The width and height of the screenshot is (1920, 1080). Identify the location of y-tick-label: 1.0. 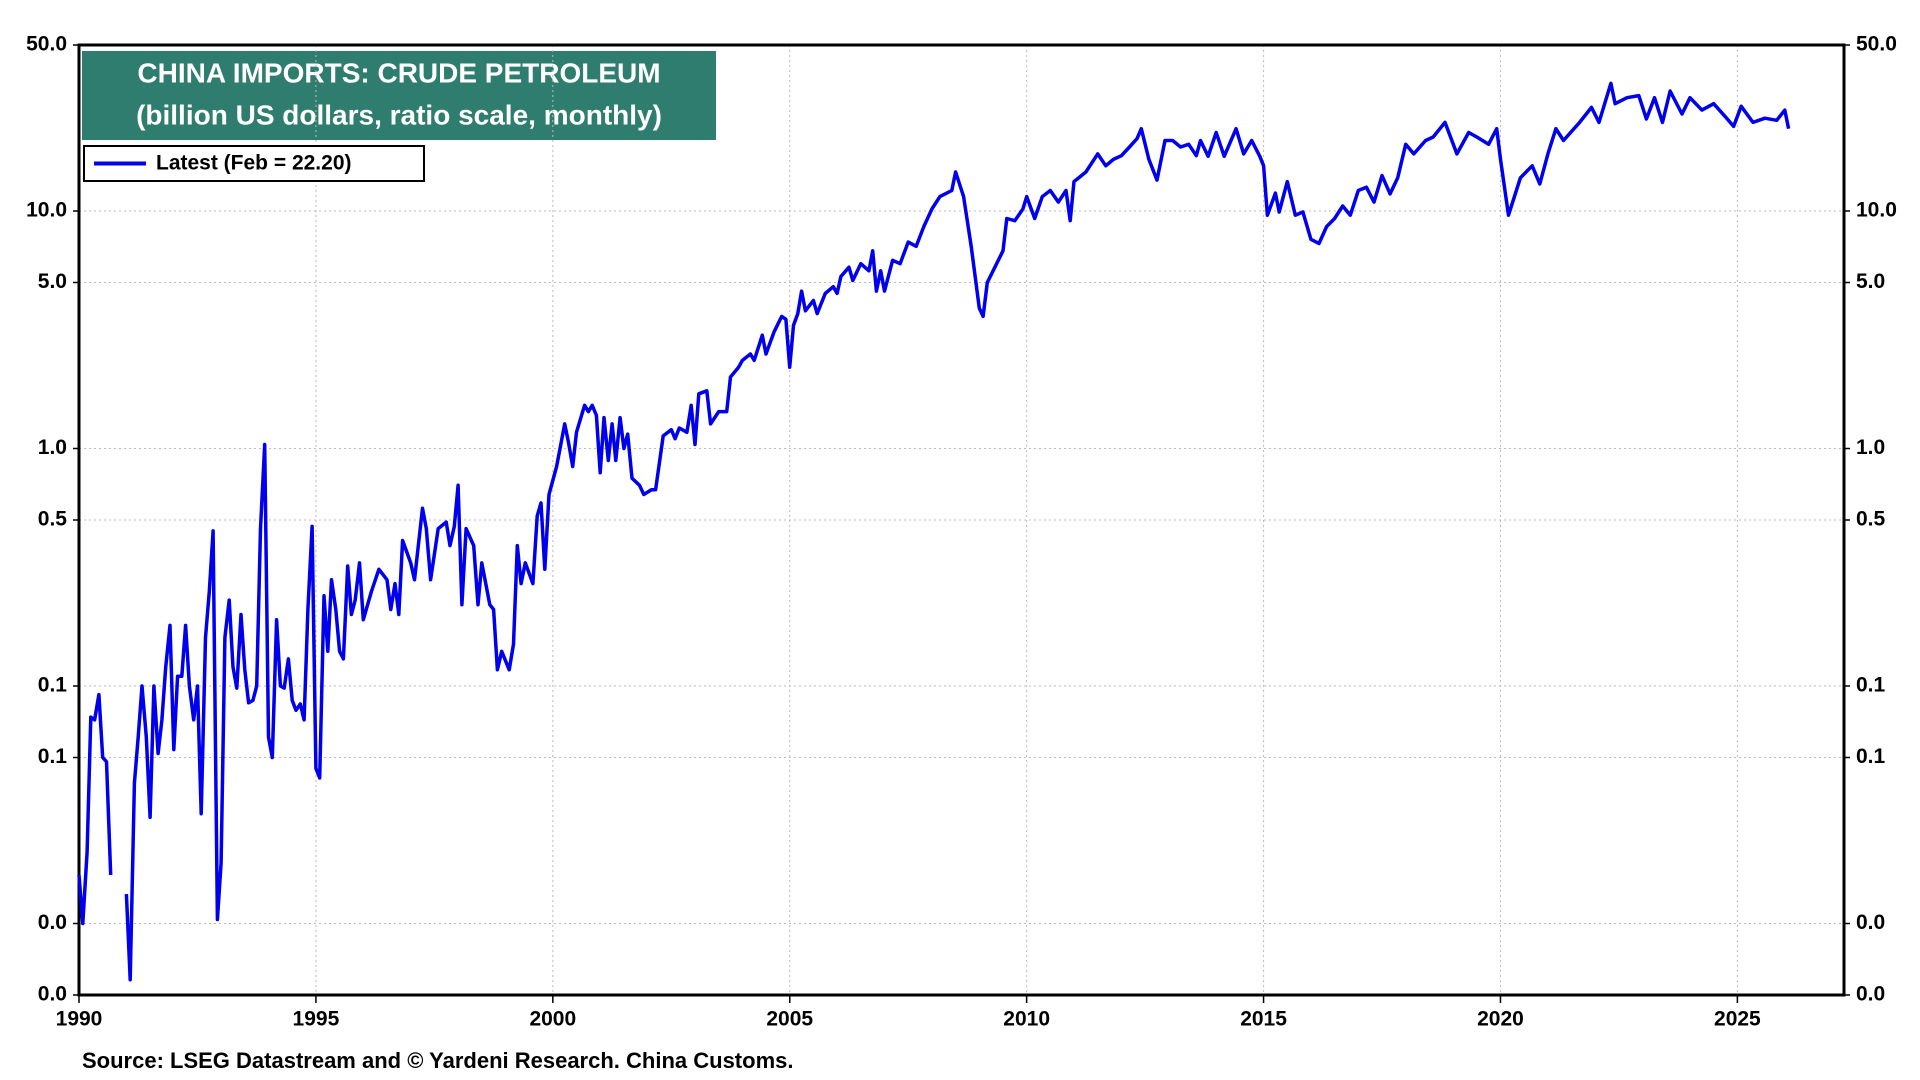
(52, 447).